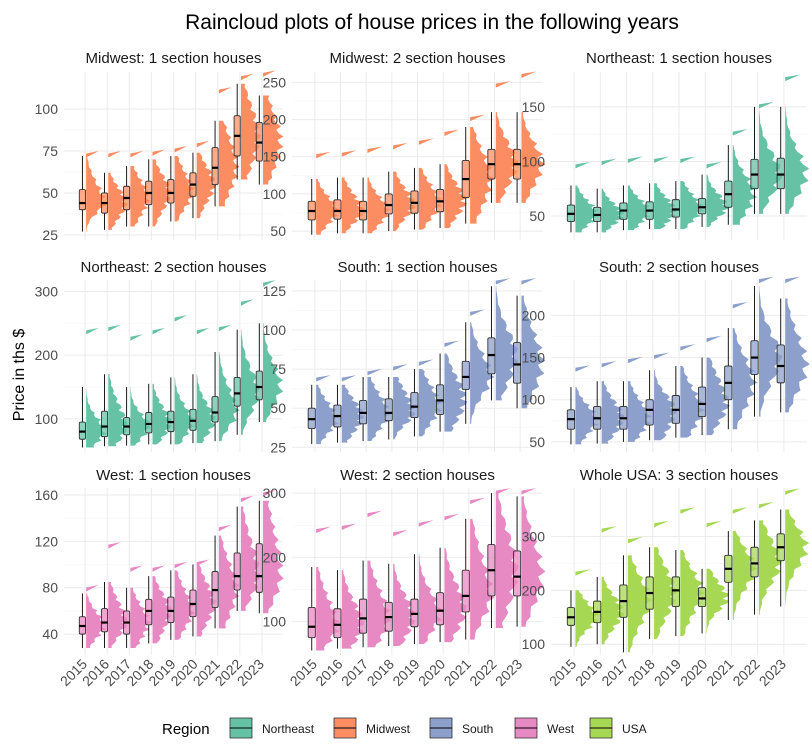 This screenshot has height=750, width=812. Describe the element at coordinates (679, 475) in the screenshot. I see `panel-title: Whole USA: 3 section houses` at that location.